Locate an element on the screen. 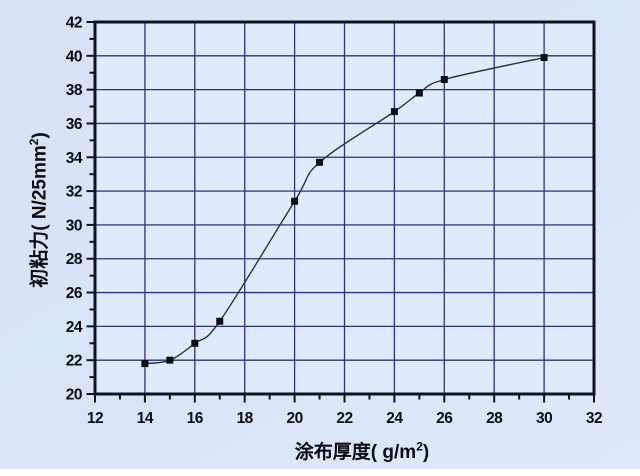 This screenshot has height=476, width=640. y-tick-label: 38 is located at coordinates (74, 90).